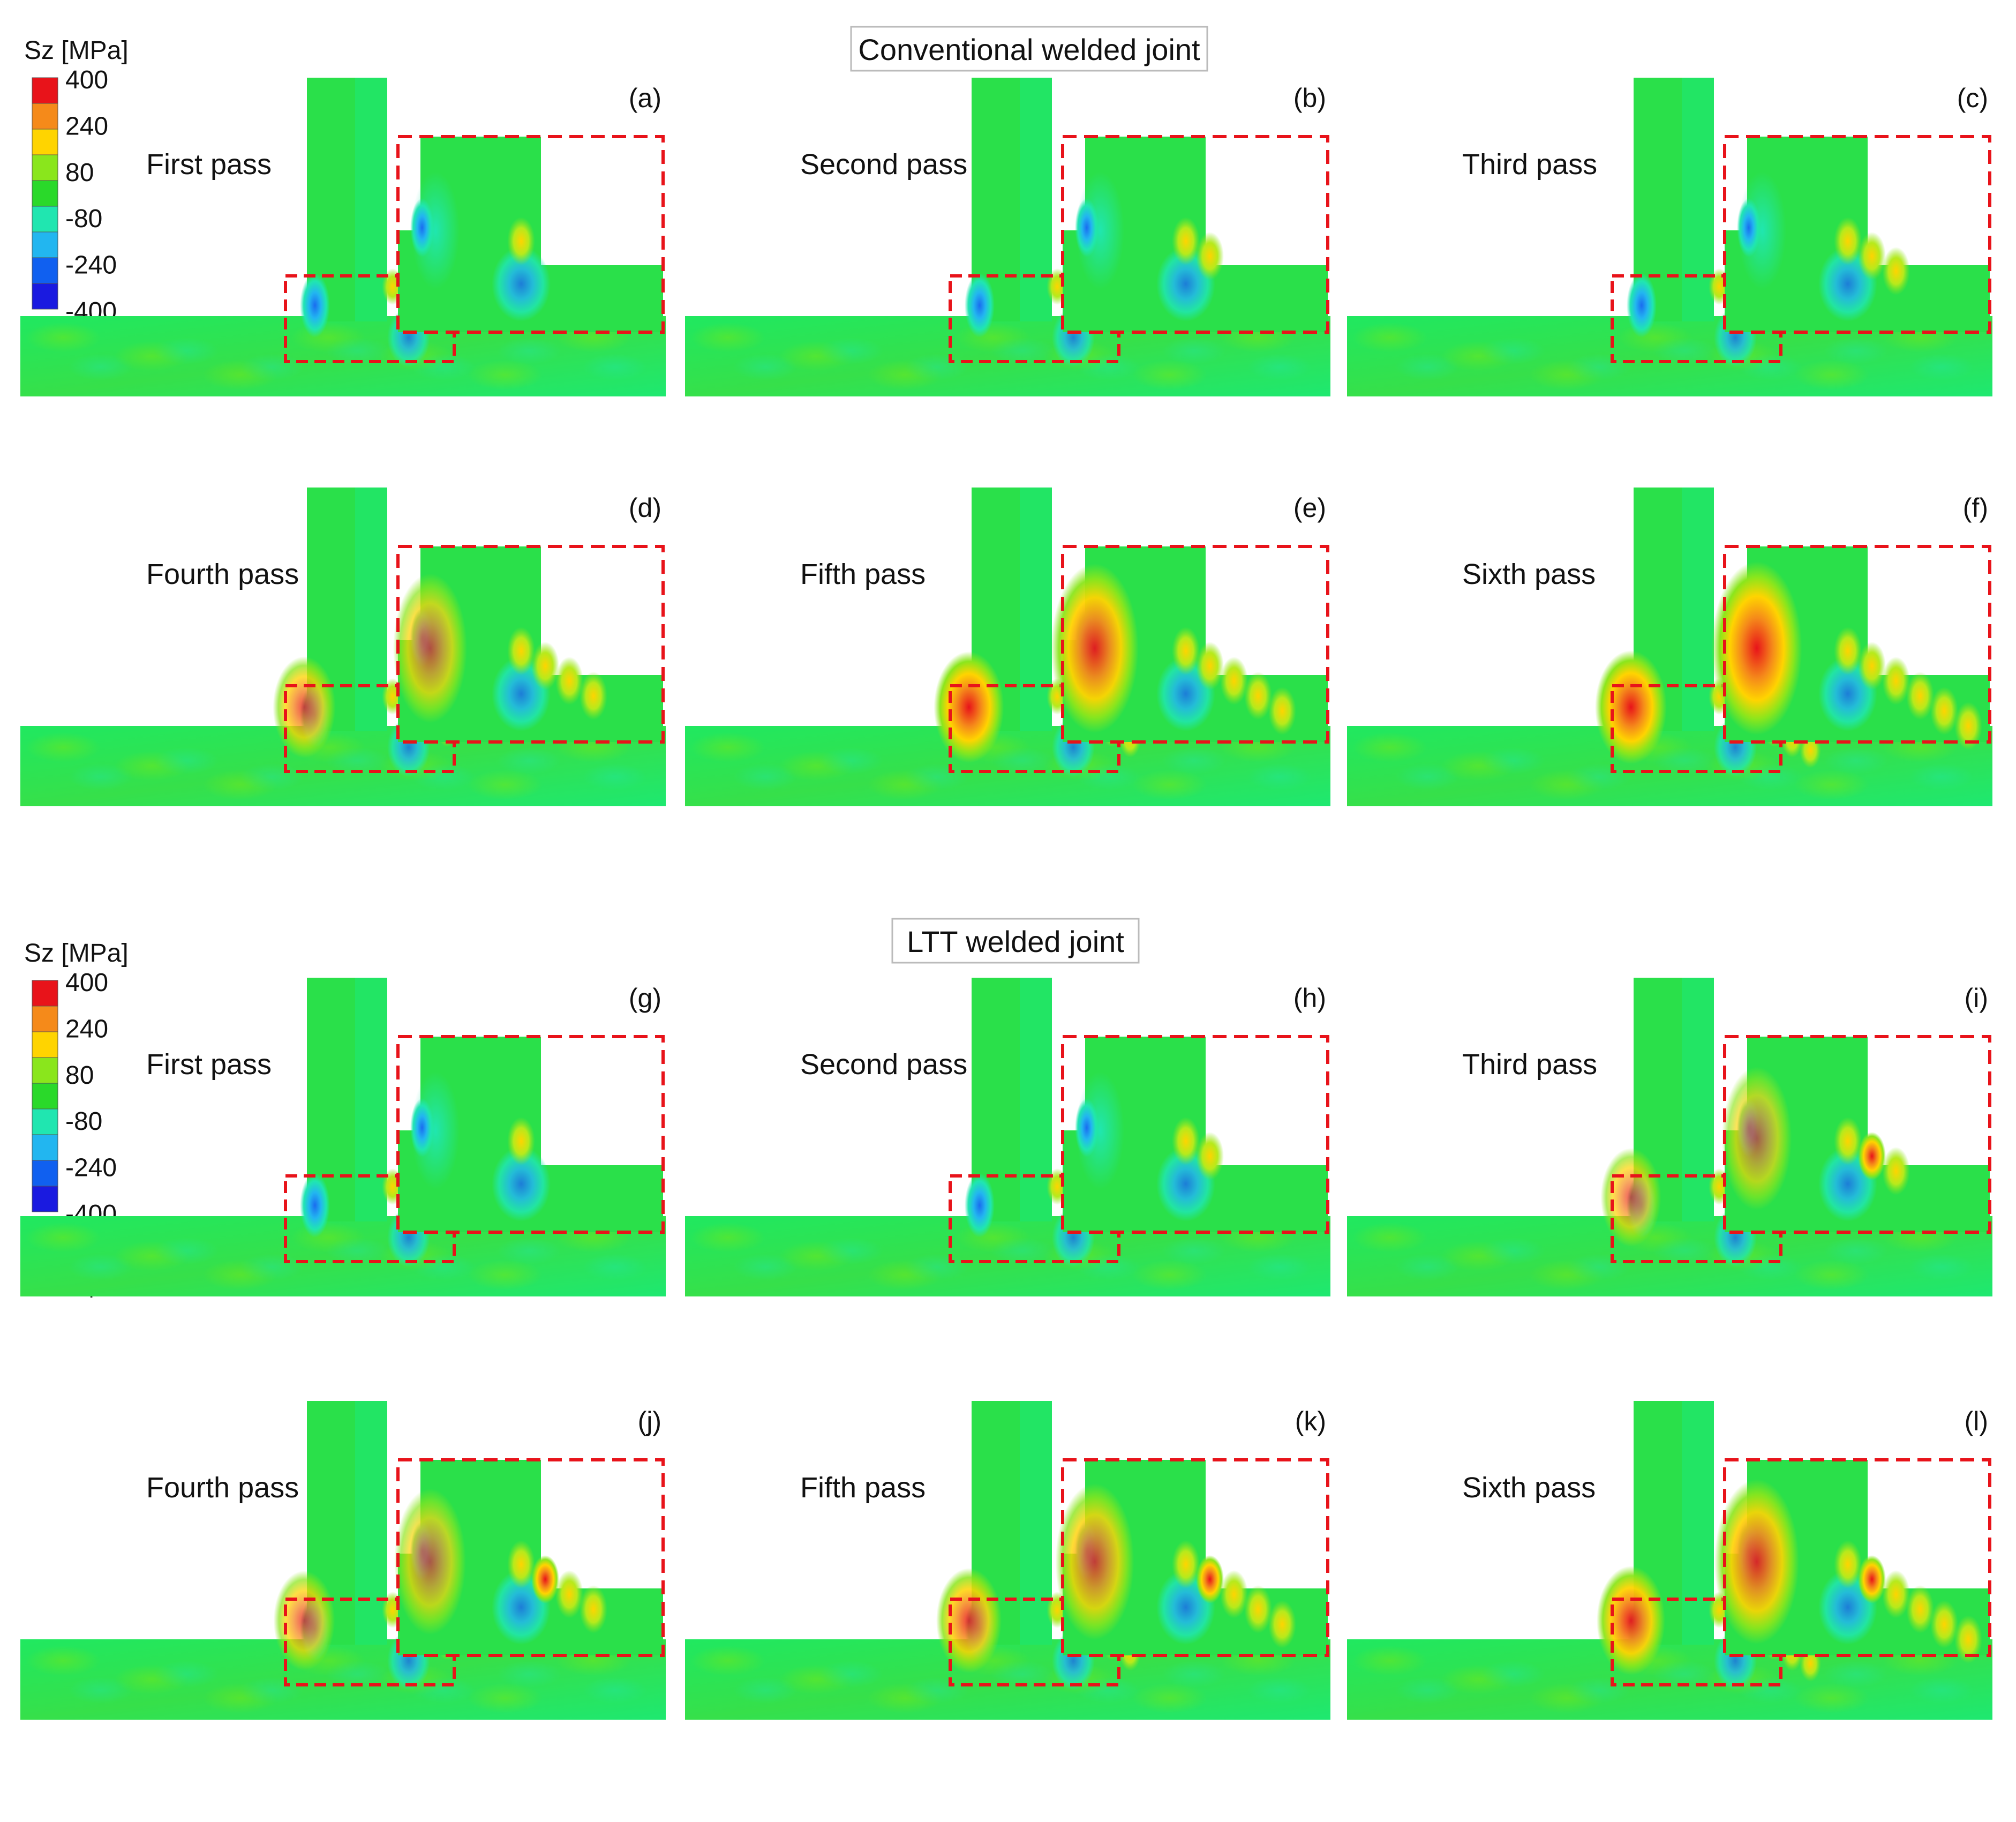  Describe the element at coordinates (883, 1064) in the screenshot. I see `pass-label: Second pass` at that location.